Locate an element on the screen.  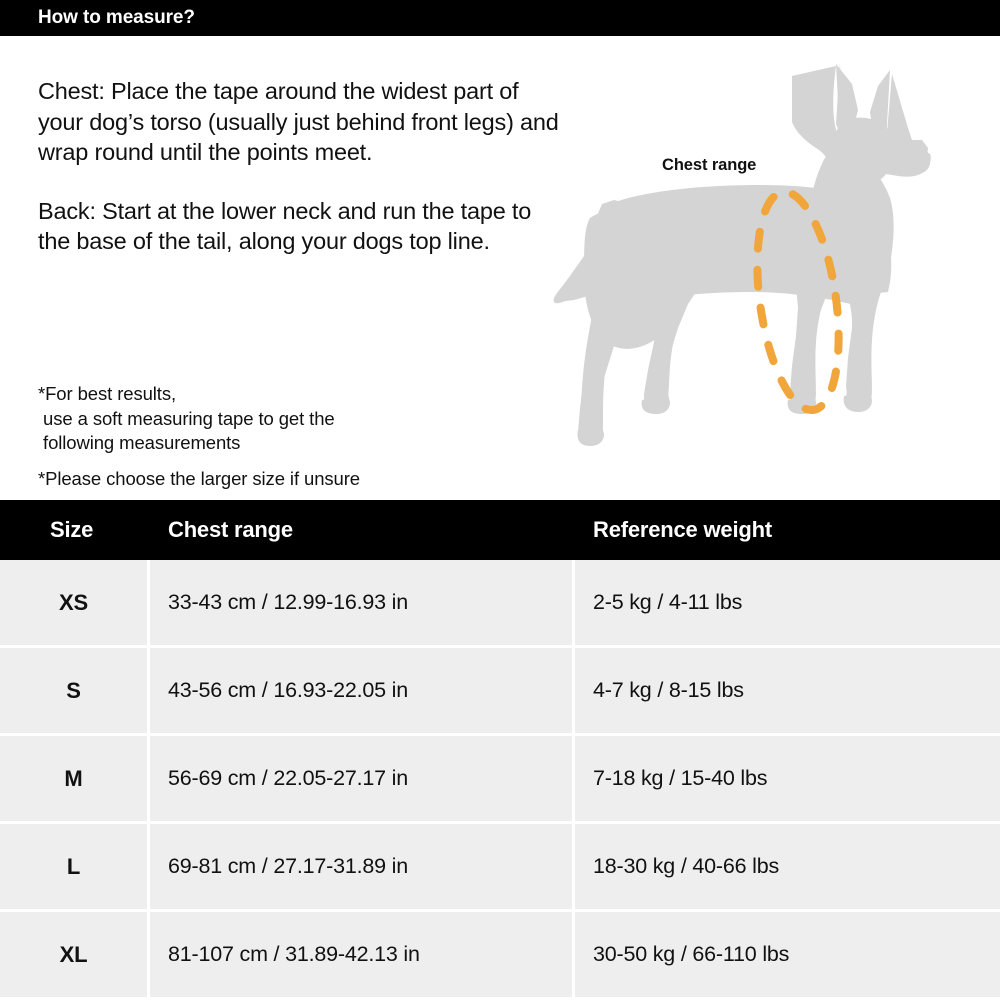
cell-chest: 69-81 cm / 27.17-31.89 in is located at coordinates (362, 866).